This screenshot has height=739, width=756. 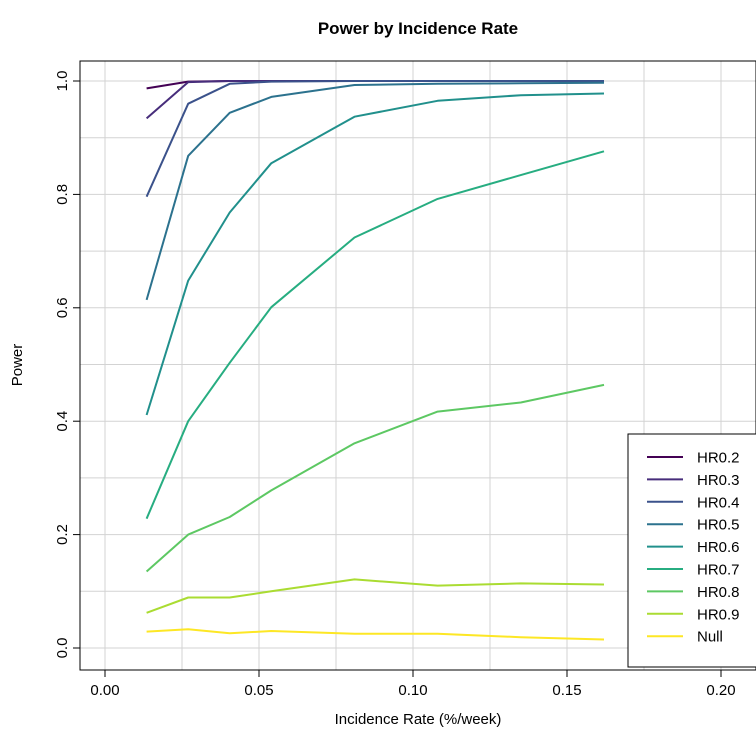 What do you see at coordinates (62, 534) in the screenshot?
I see `y-tick-label-1: 0.2` at bounding box center [62, 534].